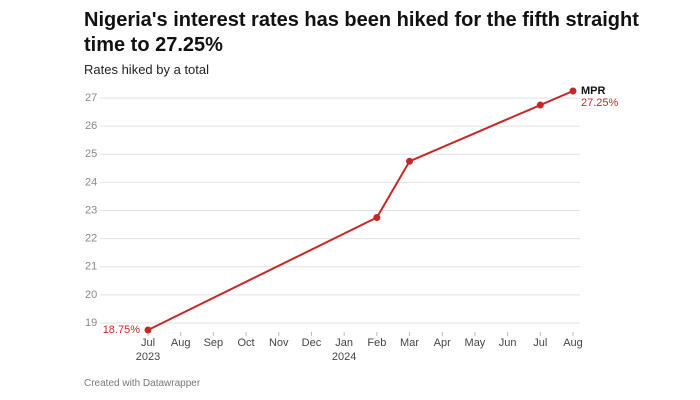 The width and height of the screenshot is (700, 400). Describe the element at coordinates (344, 357) in the screenshot. I see `x-year-label: 2024` at that location.